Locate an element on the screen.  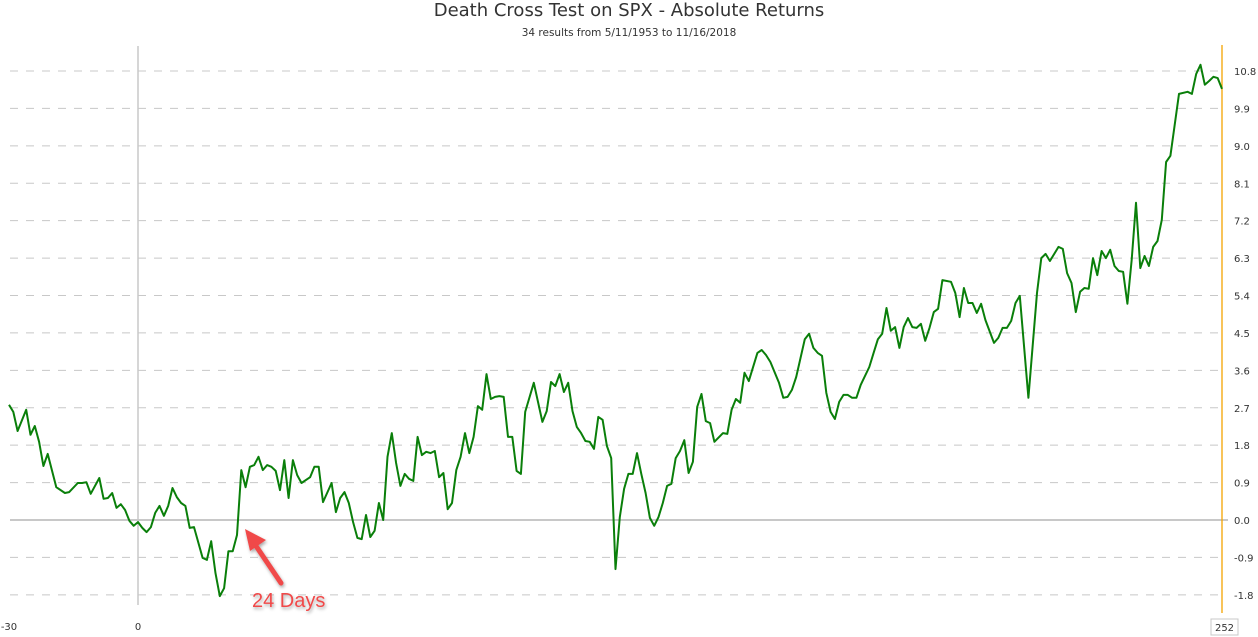
y-tick-label: 1.8 is located at coordinates (1242, 446).